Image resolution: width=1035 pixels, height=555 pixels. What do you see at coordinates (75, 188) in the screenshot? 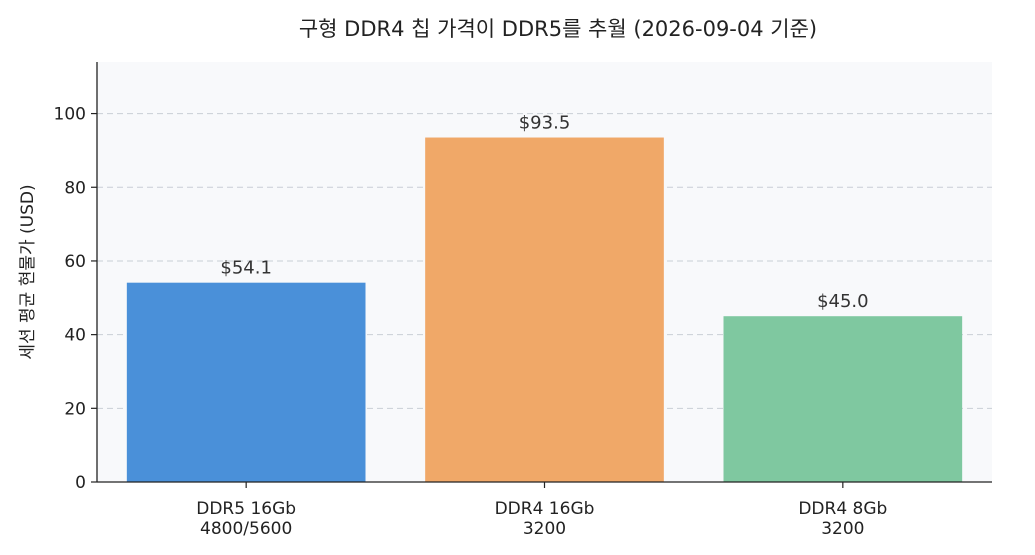
I see `y-tick-label: 80` at bounding box center [75, 188].